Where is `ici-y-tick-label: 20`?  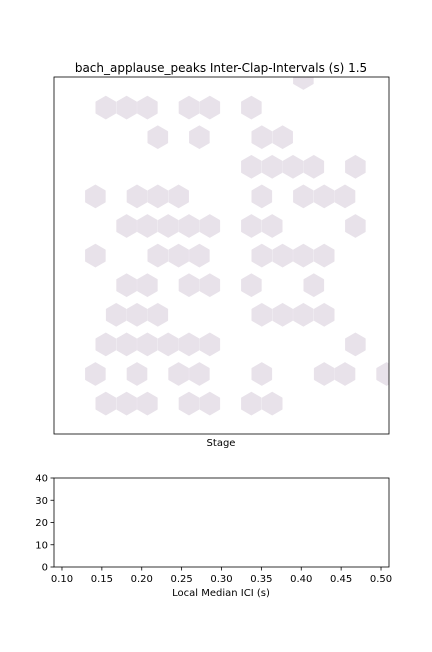
ici-y-tick-label: 20 is located at coordinates (41, 523).